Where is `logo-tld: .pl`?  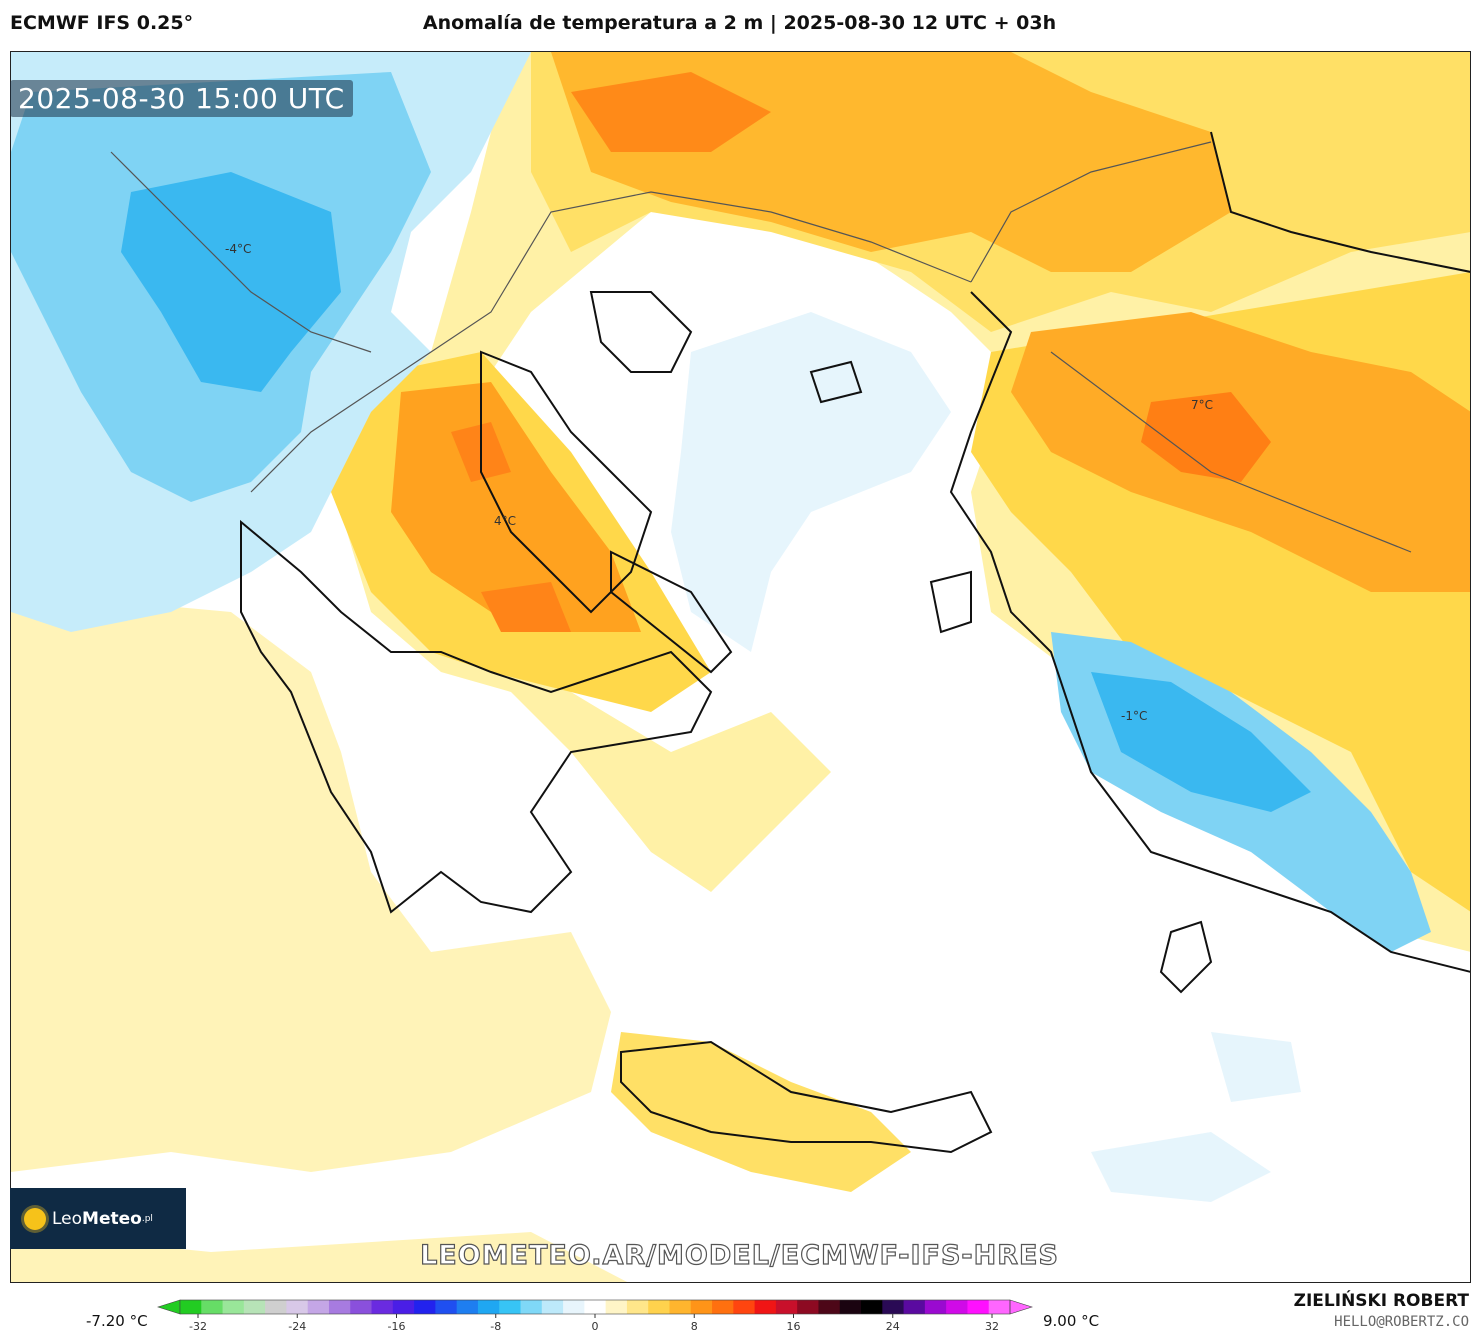
logo-tld: .pl is located at coordinates (147, 1218).